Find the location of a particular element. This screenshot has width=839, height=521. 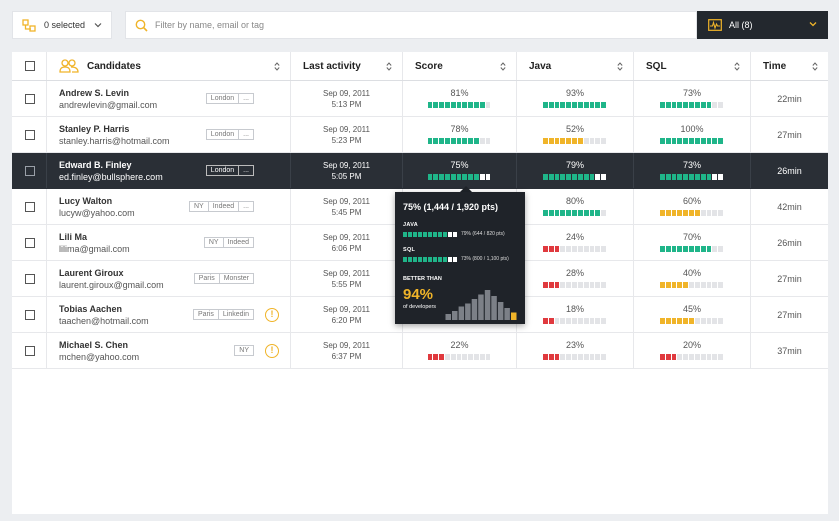

candidate-name: Stanley P. Harris is located at coordinates (94, 129).